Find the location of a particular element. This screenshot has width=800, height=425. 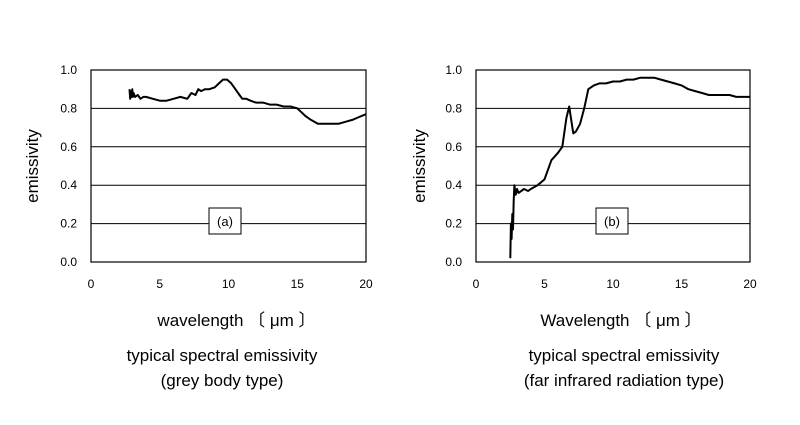

x-tick-label-a-3: 15 is located at coordinates (298, 284).